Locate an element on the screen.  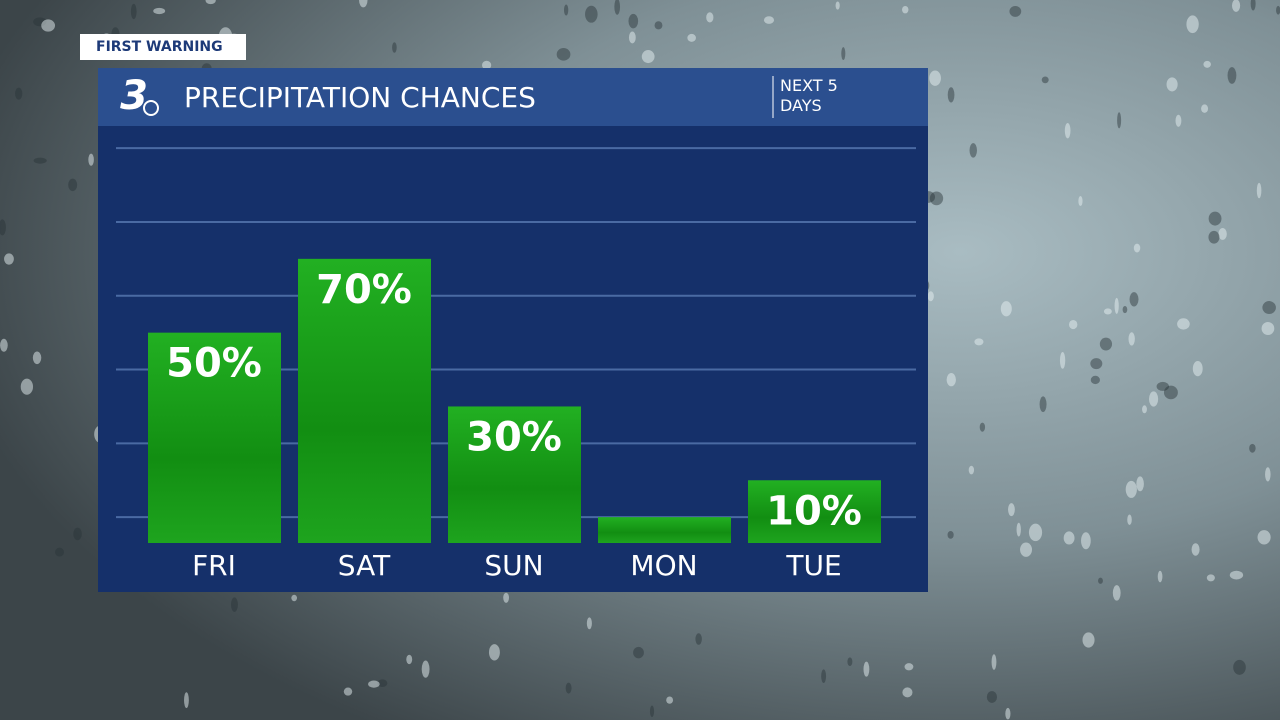
header is located at coordinates (513, 97).